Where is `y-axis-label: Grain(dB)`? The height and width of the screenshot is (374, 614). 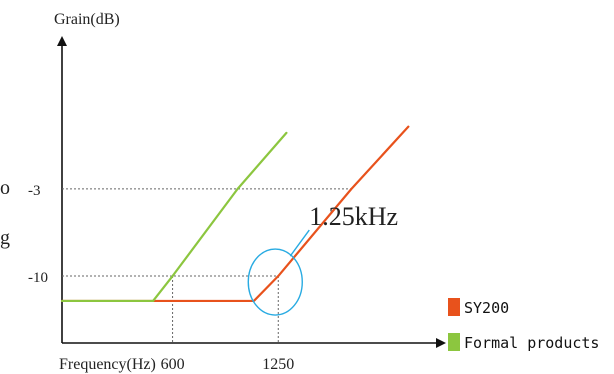 y-axis-label: Grain(dB) is located at coordinates (87, 19).